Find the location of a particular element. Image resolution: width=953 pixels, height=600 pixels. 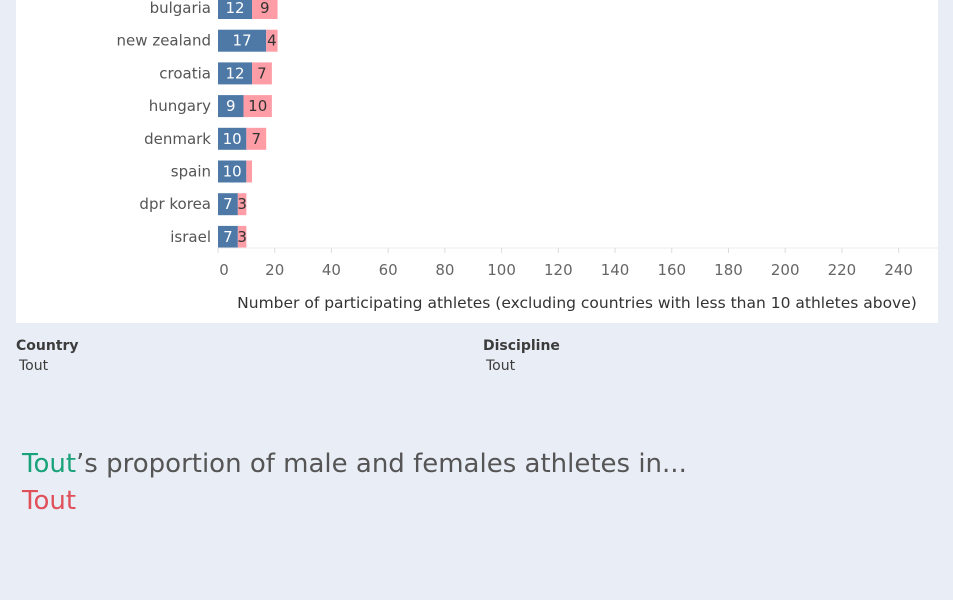

category-label: dpr korea is located at coordinates (175, 204).